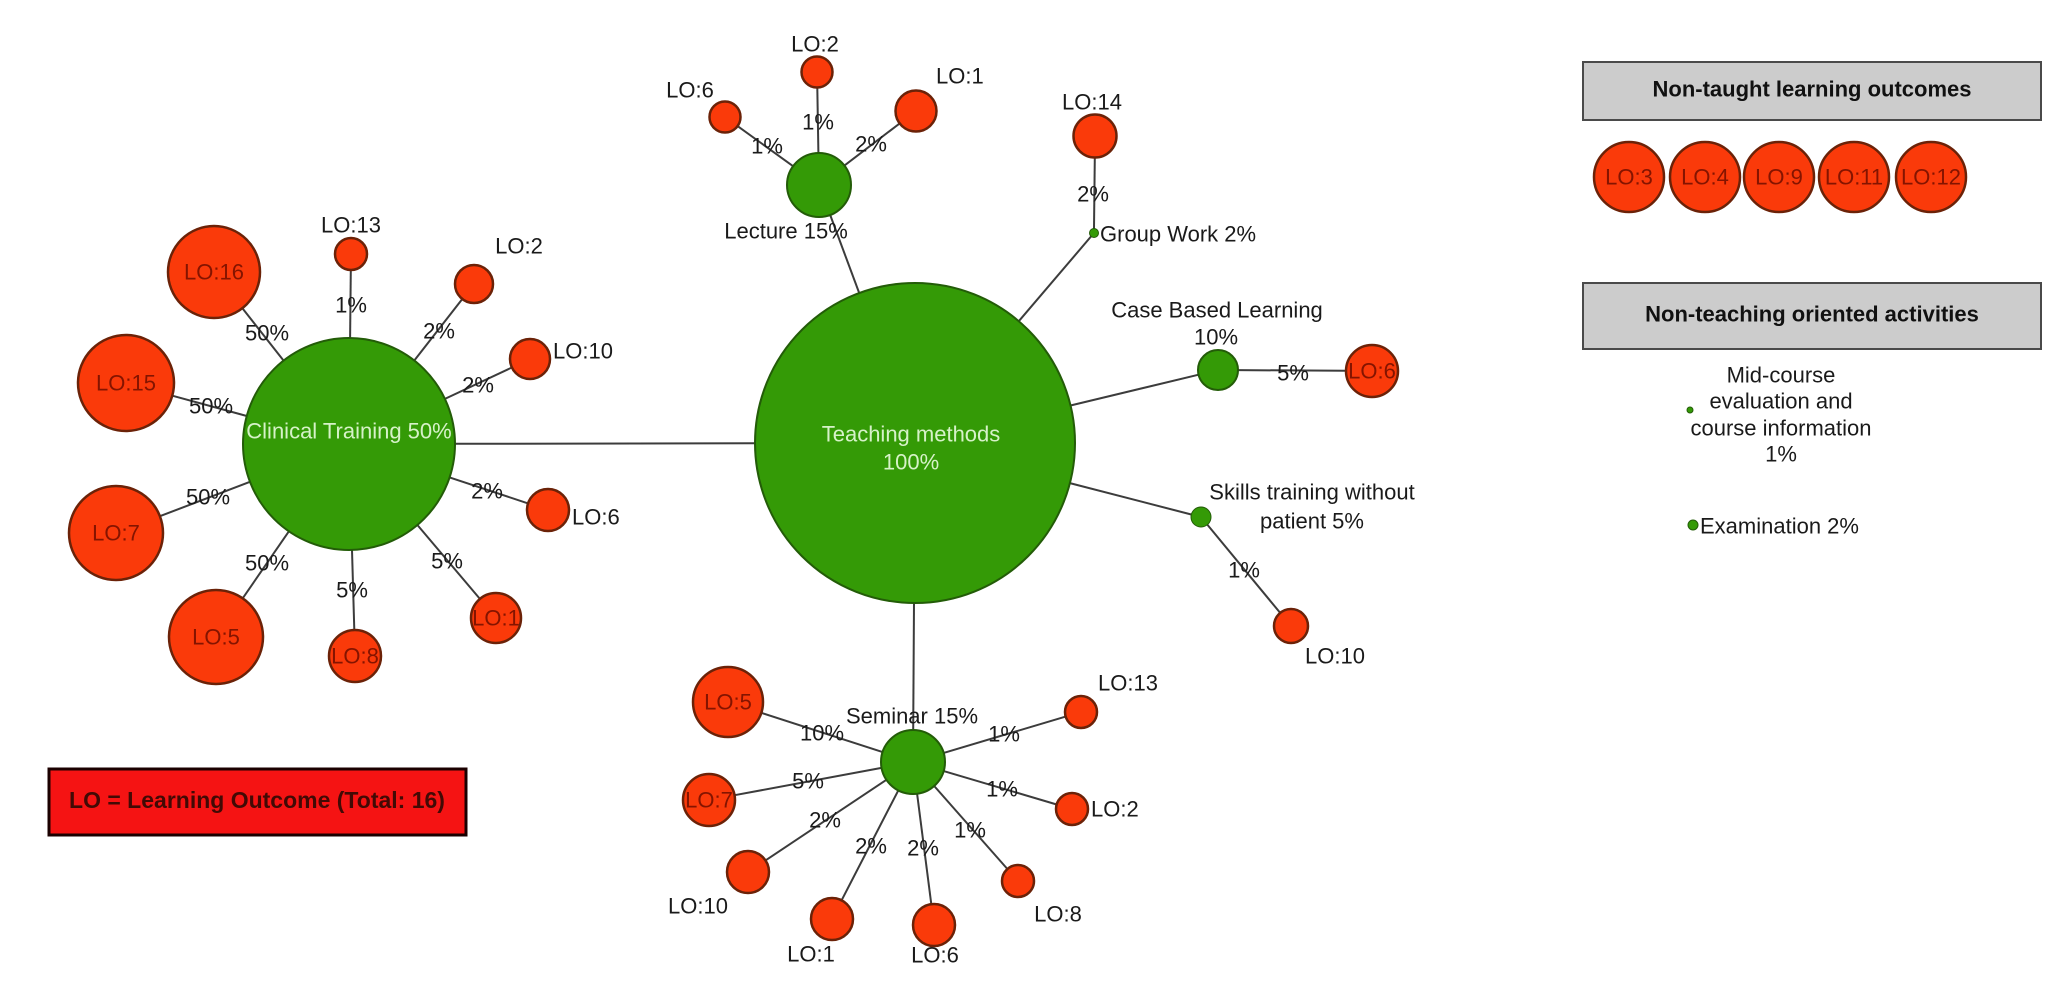 The height and width of the screenshot is (1006, 2059). Describe the element at coordinates (1092, 102) in the screenshot. I see `svg-text: LO:14` at that location.